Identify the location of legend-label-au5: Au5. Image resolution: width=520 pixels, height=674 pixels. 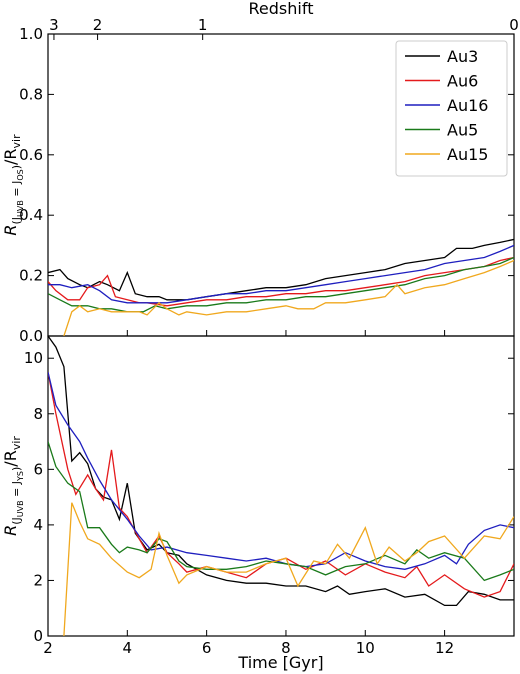
(462, 130).